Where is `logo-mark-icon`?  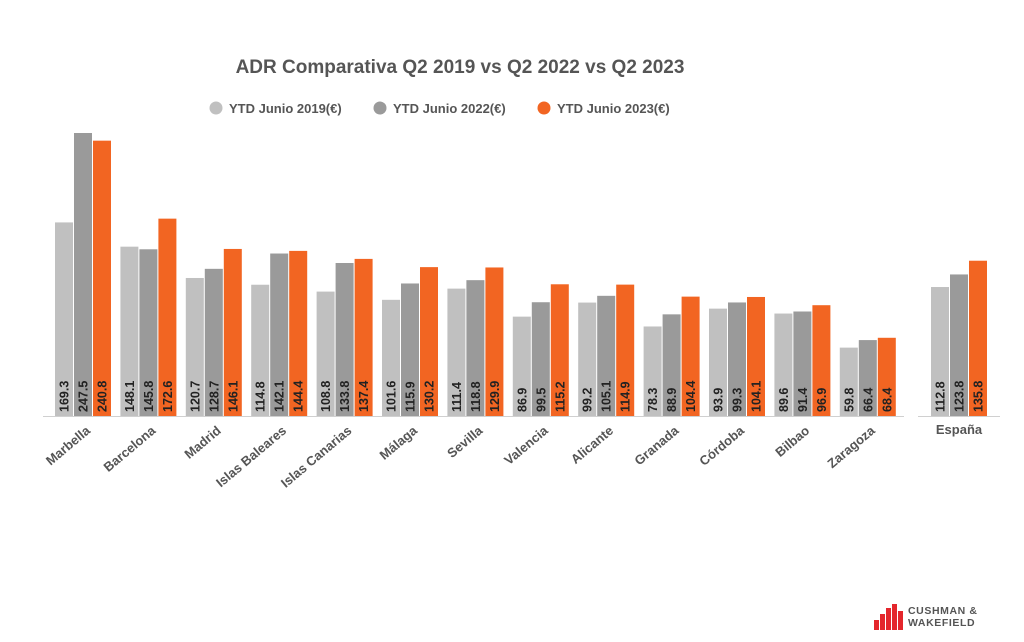 logo-mark-icon is located at coordinates (889, 617).